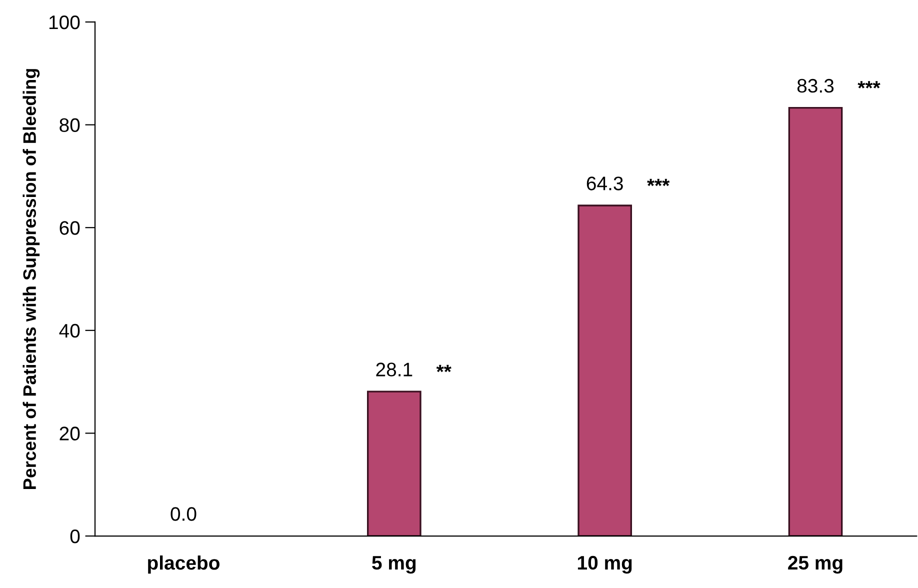  I want to click on y-tick-label: 80, so click(70, 125).